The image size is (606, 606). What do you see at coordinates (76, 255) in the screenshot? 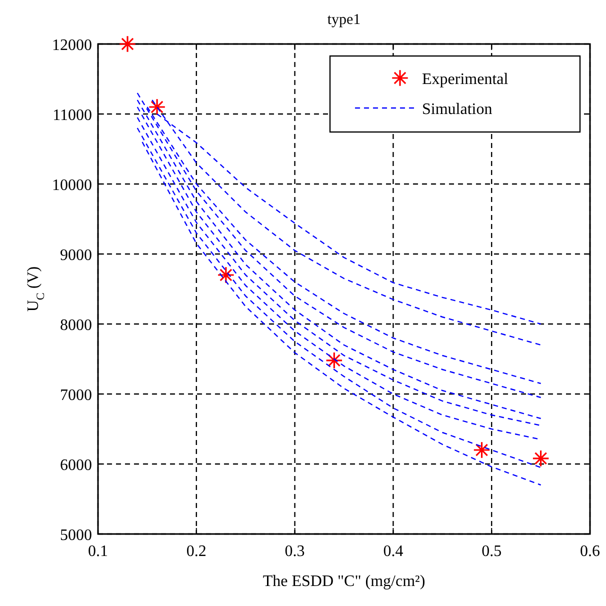
I see `y-tick-label: 9000` at bounding box center [76, 255].